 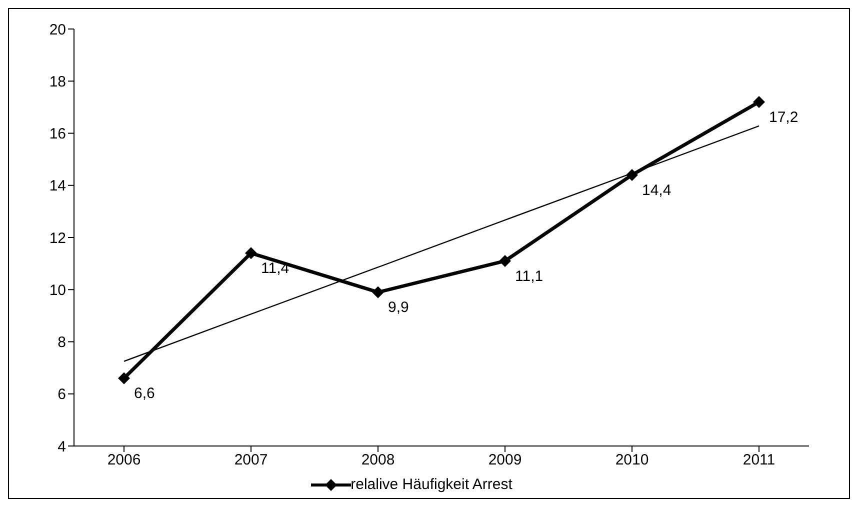 What do you see at coordinates (431, 484) in the screenshot?
I see `legend-label: relalive Häufigkeit Arrest` at bounding box center [431, 484].